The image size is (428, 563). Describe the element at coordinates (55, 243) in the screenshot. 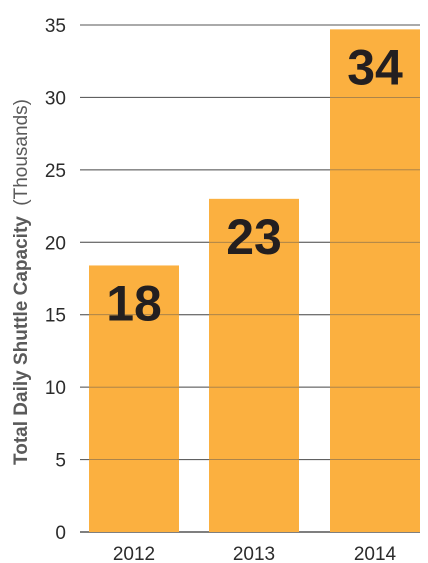

I see `y-tick-label: 20` at that location.